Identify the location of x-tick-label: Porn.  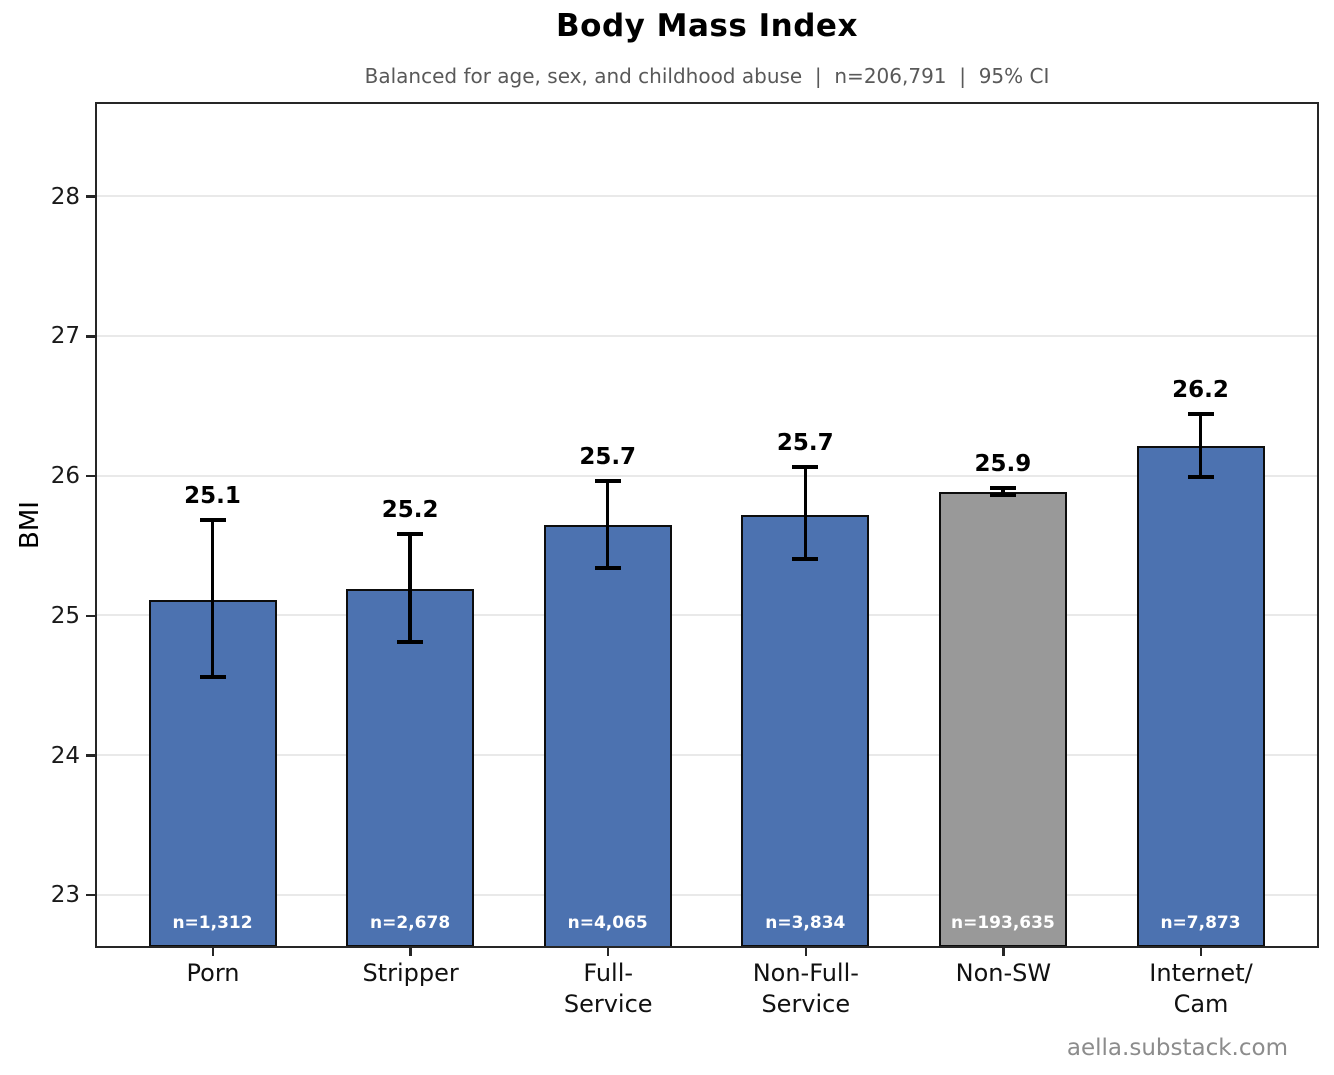
(213, 973).